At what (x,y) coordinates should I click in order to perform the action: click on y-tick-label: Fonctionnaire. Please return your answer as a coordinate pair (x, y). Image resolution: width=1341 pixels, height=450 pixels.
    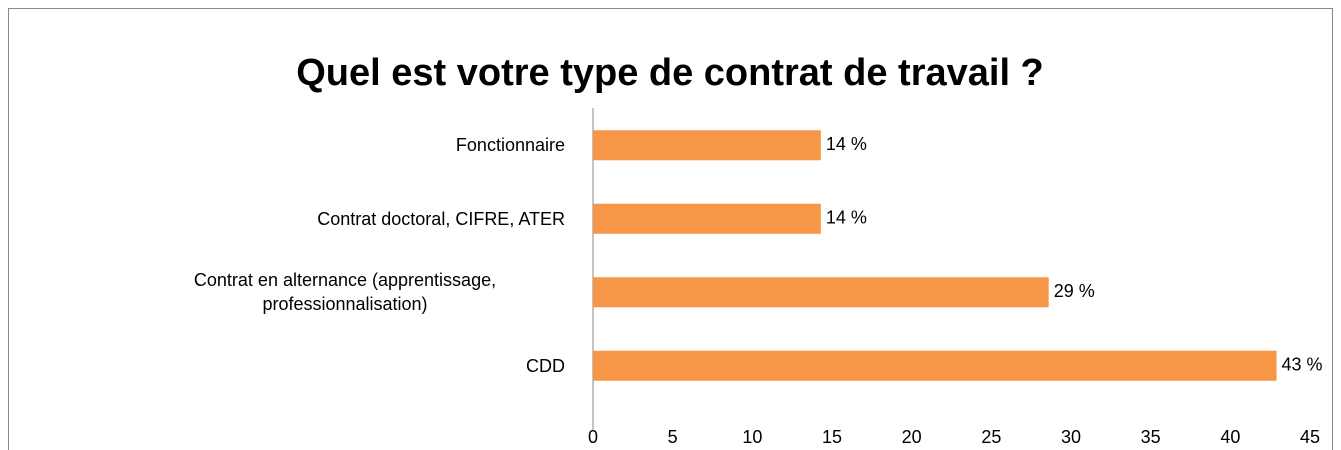
    Looking at the image, I should click on (510, 145).